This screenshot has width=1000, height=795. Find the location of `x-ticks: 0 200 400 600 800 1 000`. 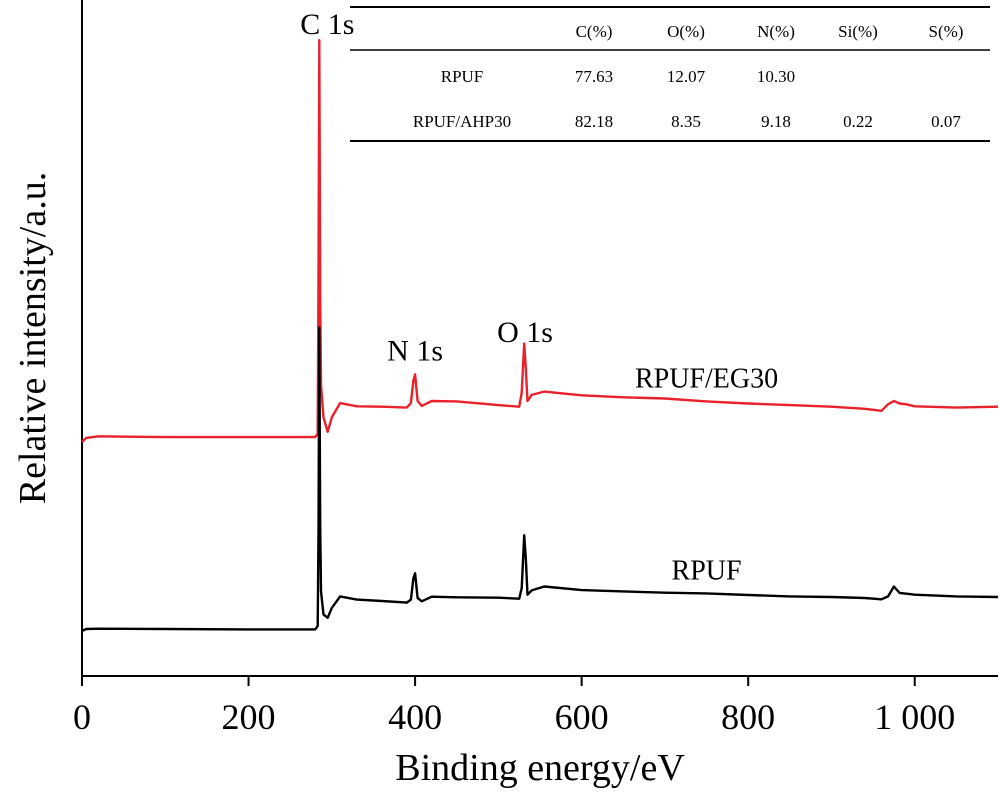

x-ticks: 0 200 400 600 800 1 000 is located at coordinates (514, 706).